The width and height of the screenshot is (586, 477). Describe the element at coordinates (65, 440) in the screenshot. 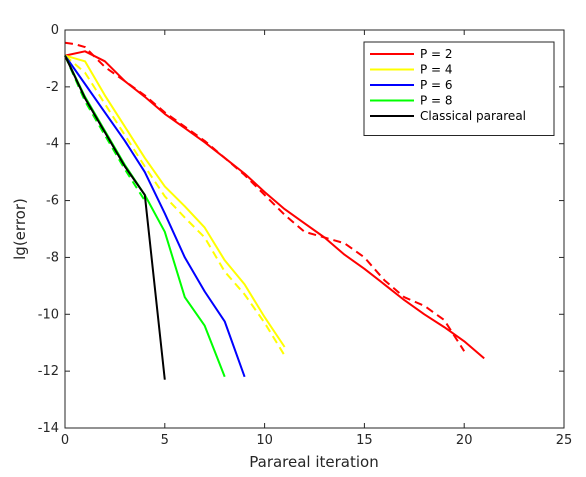

I see `x-tick-label: 0` at that location.